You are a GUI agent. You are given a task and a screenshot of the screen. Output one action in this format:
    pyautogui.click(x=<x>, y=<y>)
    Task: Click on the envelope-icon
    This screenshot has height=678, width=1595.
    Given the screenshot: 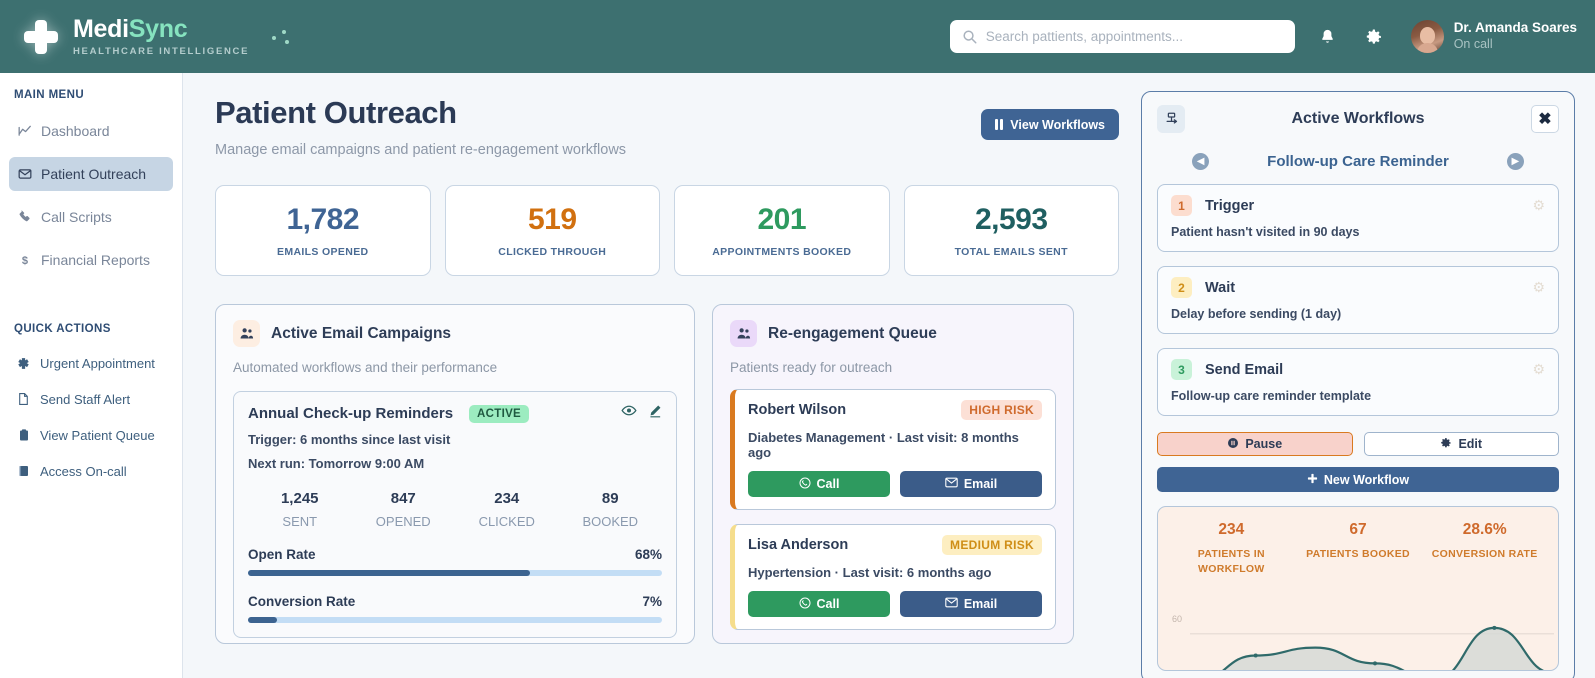 What is the action you would take?
    pyautogui.click(x=951, y=484)
    